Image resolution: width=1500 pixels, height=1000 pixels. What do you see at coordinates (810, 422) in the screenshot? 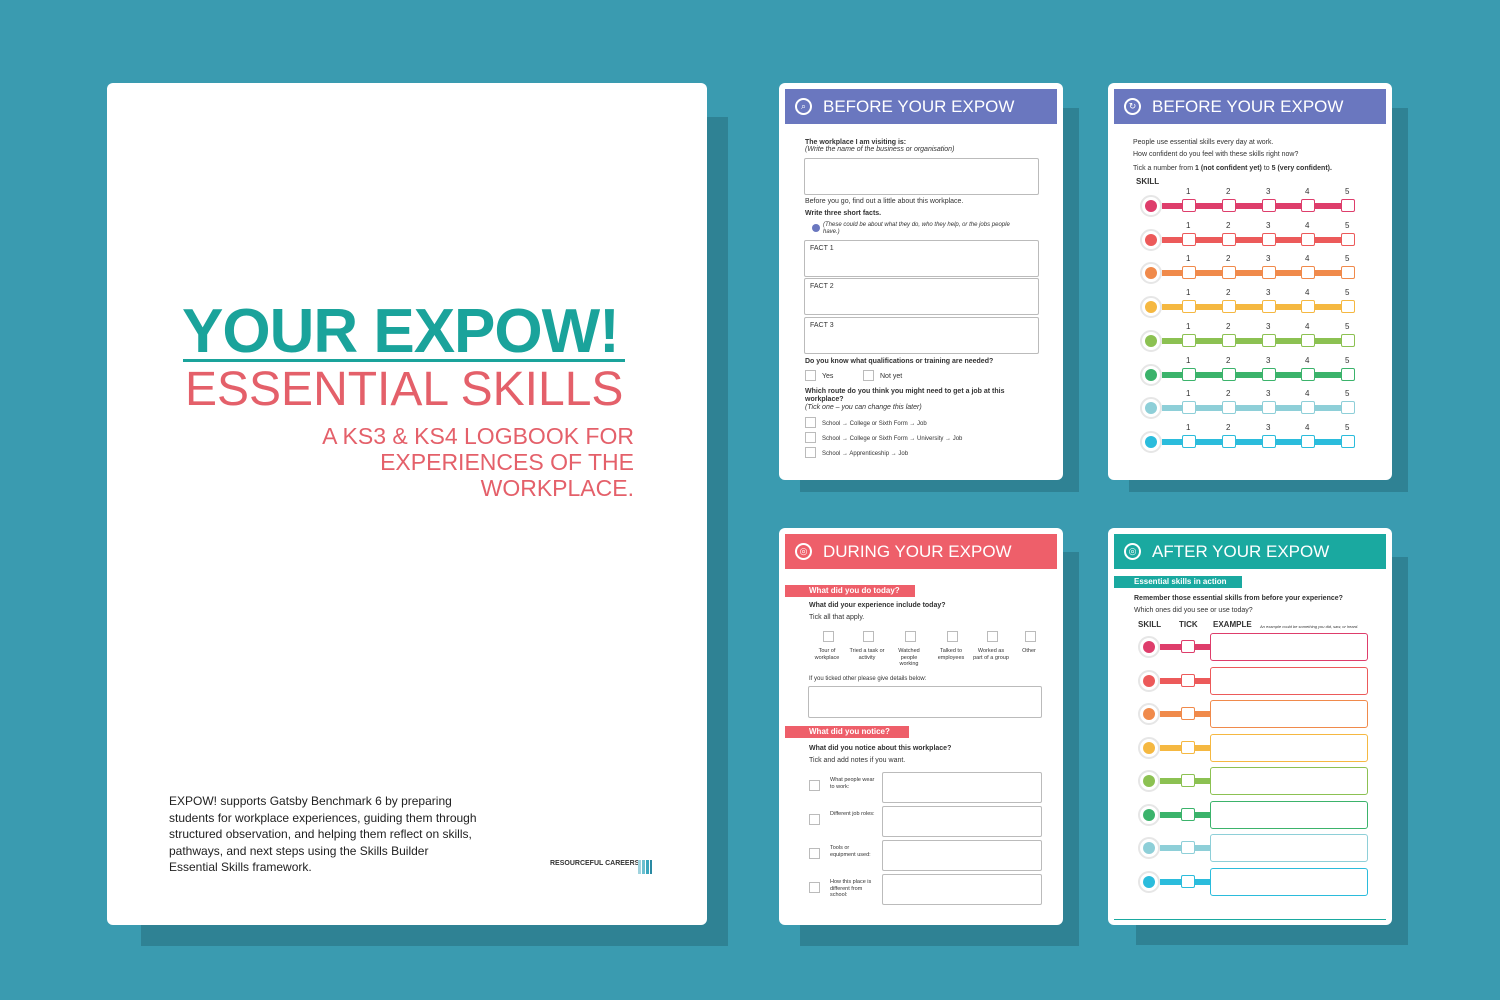
I see `route-1-checkbox` at bounding box center [810, 422].